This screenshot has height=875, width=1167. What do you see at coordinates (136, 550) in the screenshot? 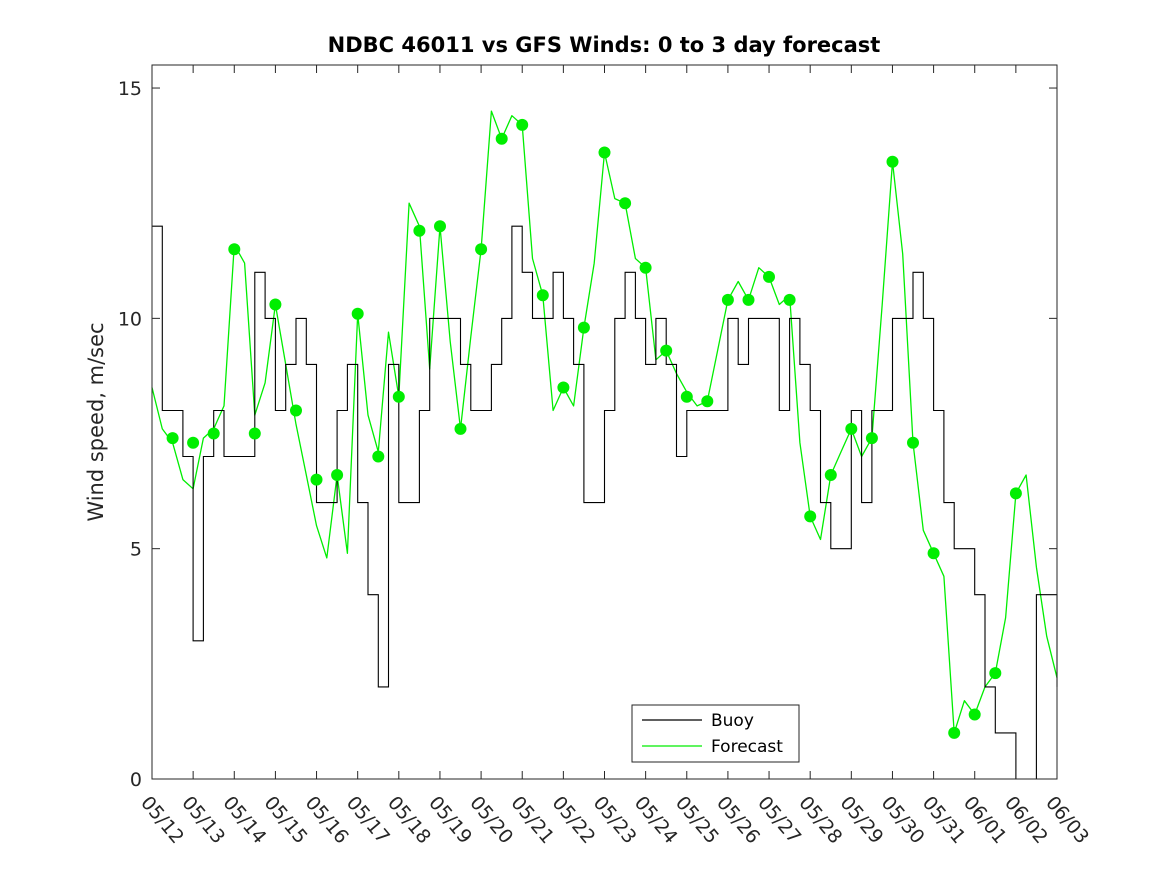
I see `y-tick-label: 5` at bounding box center [136, 550].